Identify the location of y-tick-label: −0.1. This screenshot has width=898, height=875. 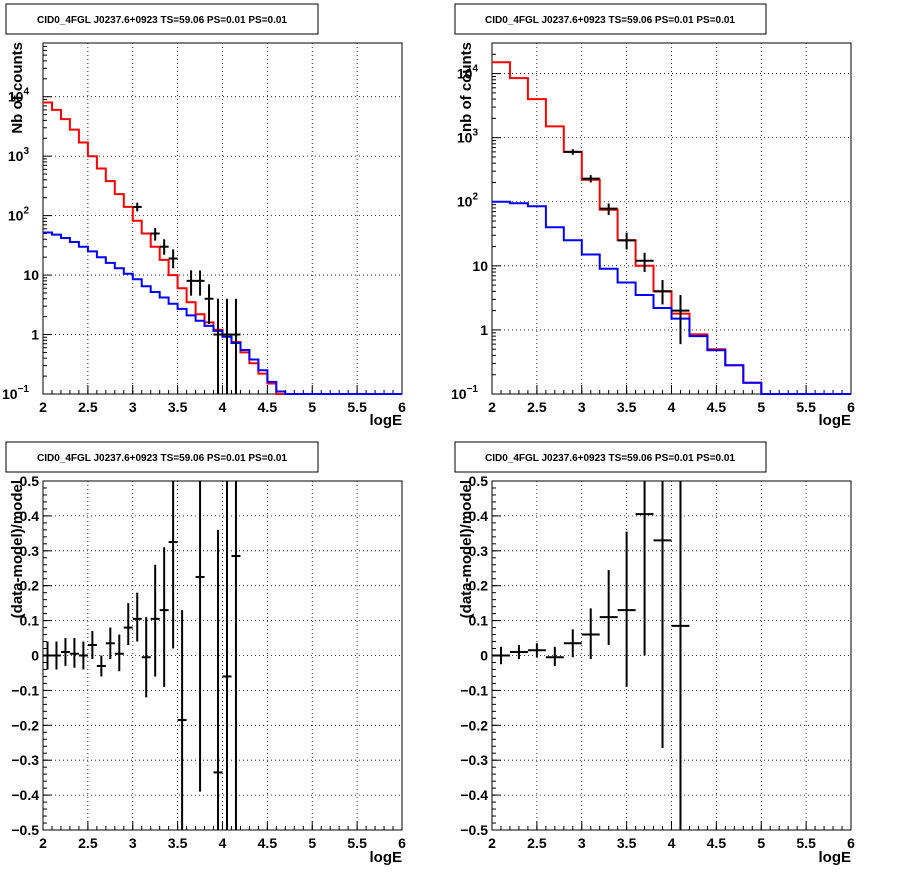
(25, 690).